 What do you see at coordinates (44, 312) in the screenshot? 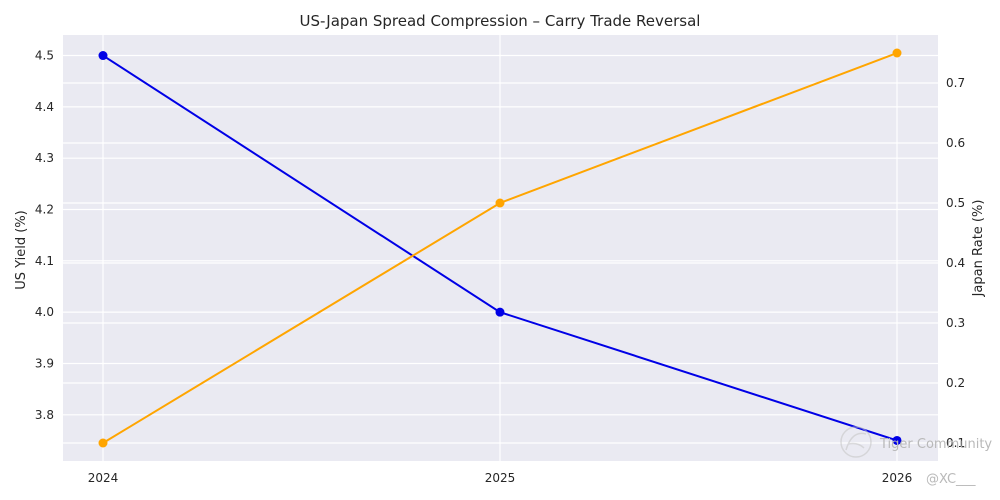
I see `y-tick-label-left: 4.0` at bounding box center [44, 312].